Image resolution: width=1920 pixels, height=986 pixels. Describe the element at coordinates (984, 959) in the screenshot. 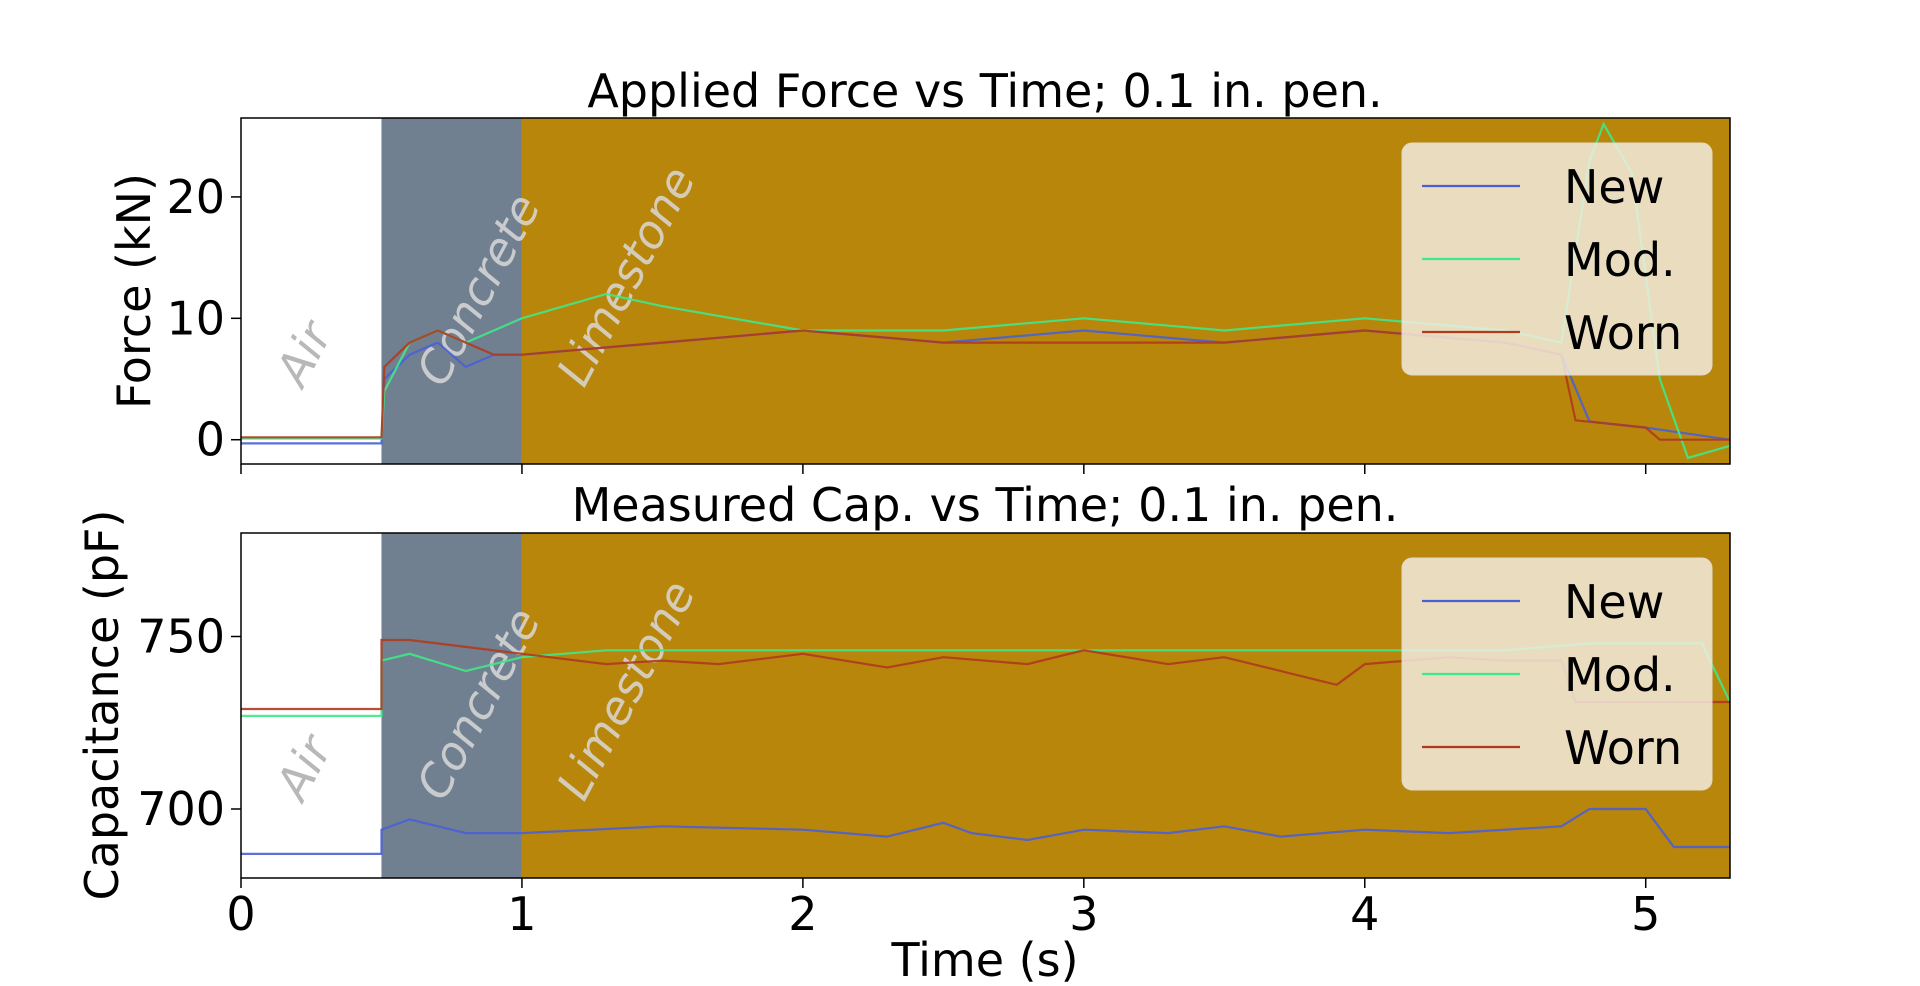

I see `x-axis-label: Time (s)` at that location.